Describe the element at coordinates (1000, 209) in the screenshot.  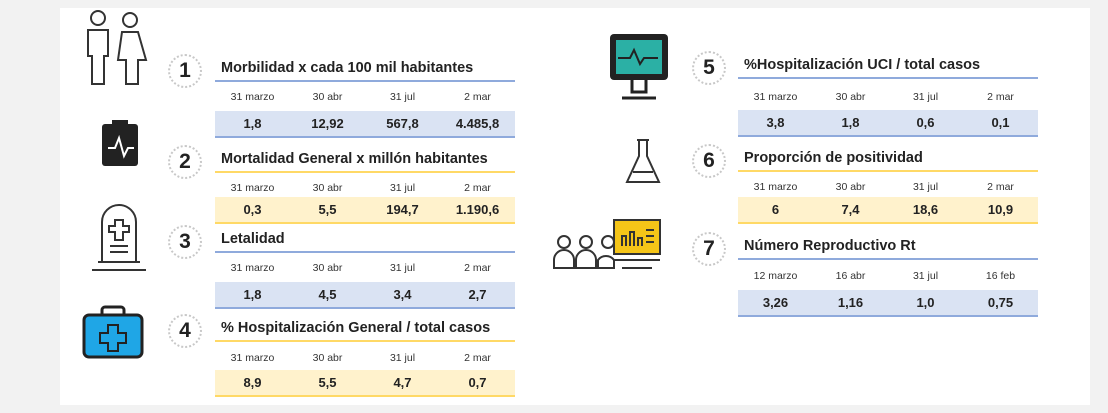
I see `value-cell: 10,9` at that location.